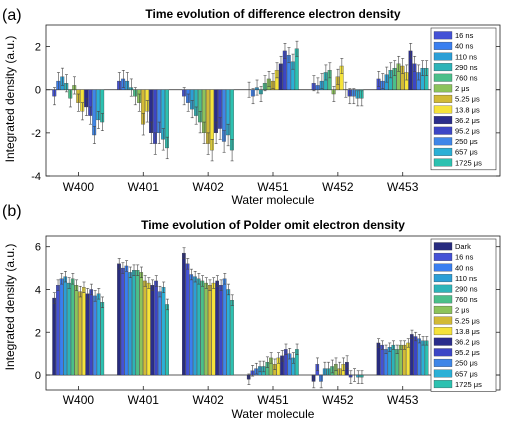 This screenshot has width=520, height=424. Describe the element at coordinates (467, 131) in the screenshot. I see `legend-label: 95.2 μs` at that location.